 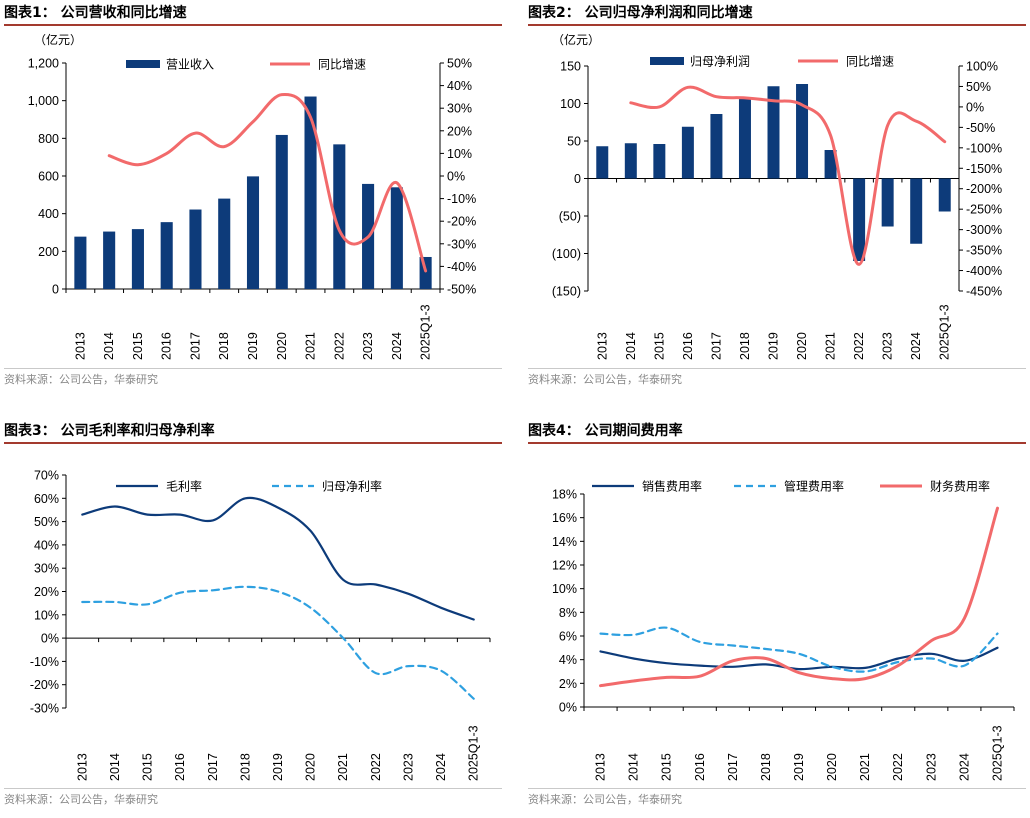 I want to click on left-y-tick-label: 30%, so click(x=46, y=569).